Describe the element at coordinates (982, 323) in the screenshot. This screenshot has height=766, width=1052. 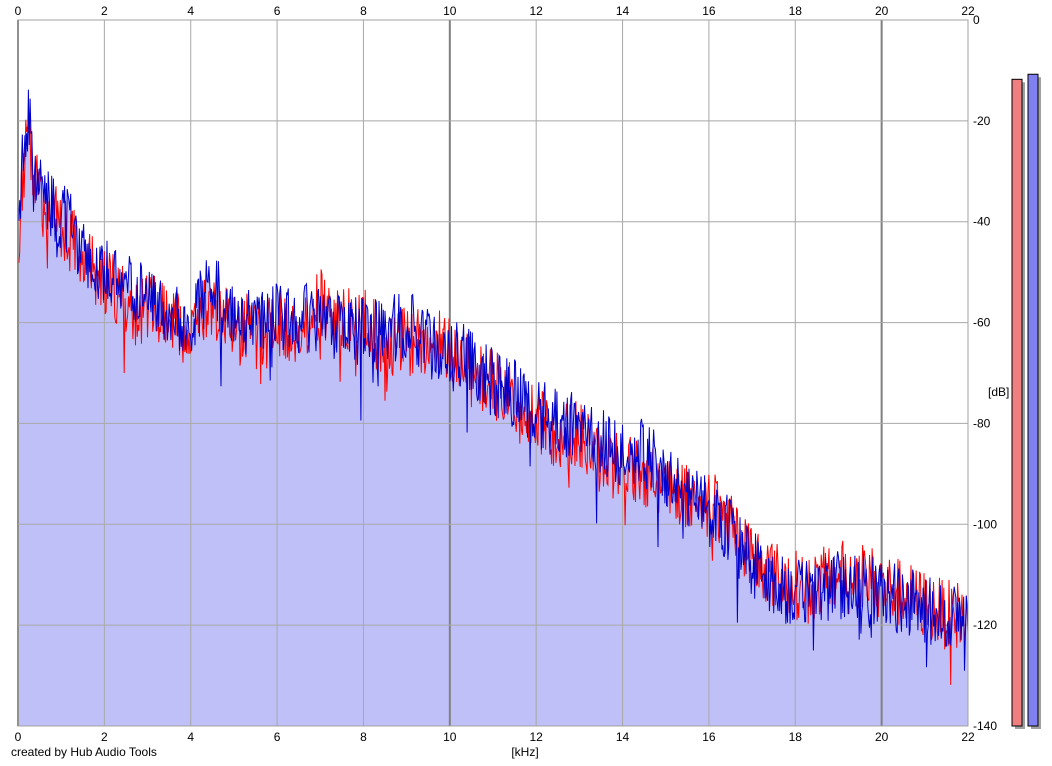
I see `y-tick-label: -60` at that location.